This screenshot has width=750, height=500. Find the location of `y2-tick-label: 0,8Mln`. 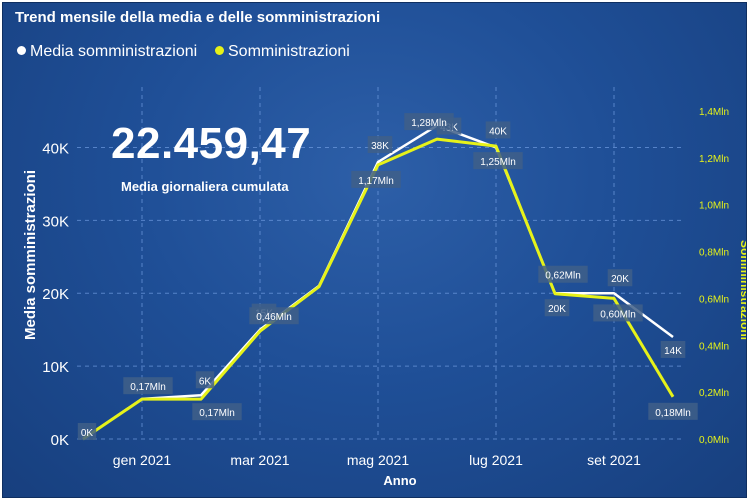

y2-tick-label: 0,8Mln is located at coordinates (714, 253).